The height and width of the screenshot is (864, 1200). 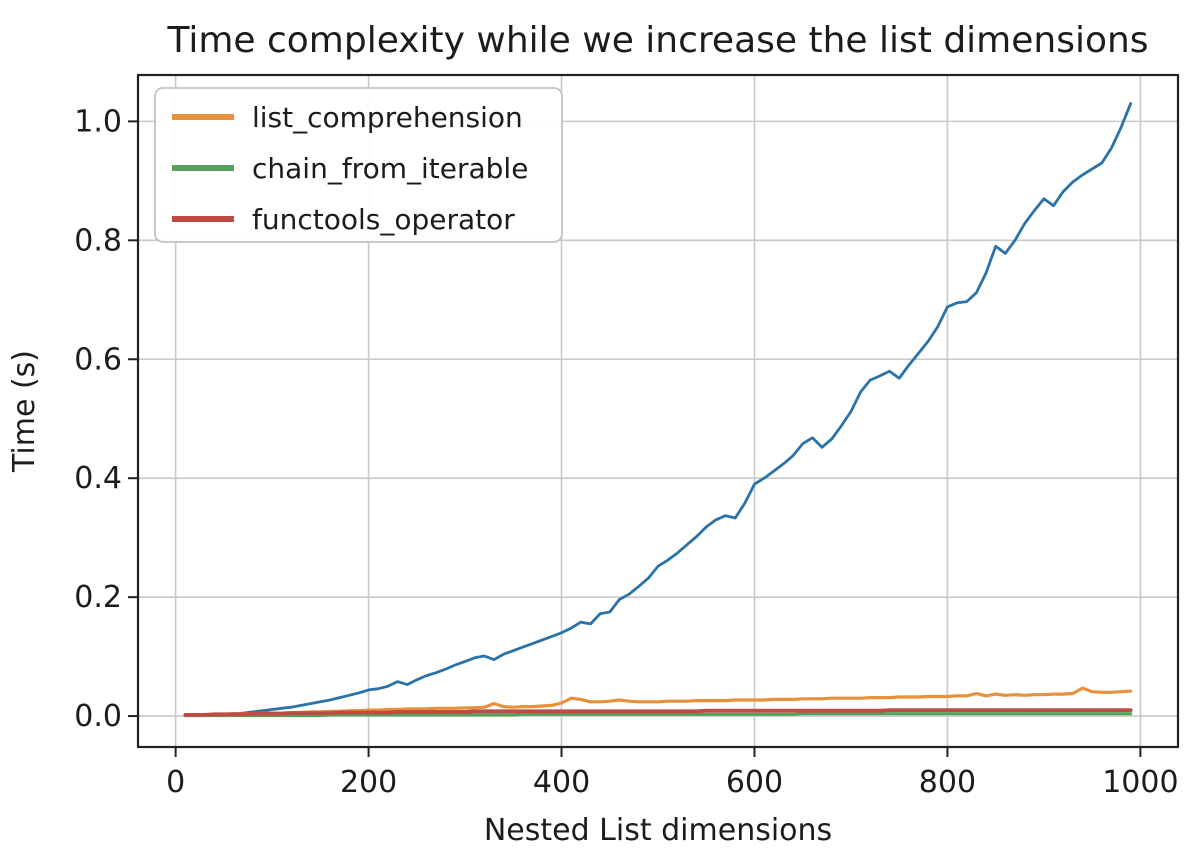 I want to click on x-tick-label-400: 400, so click(x=561, y=782).